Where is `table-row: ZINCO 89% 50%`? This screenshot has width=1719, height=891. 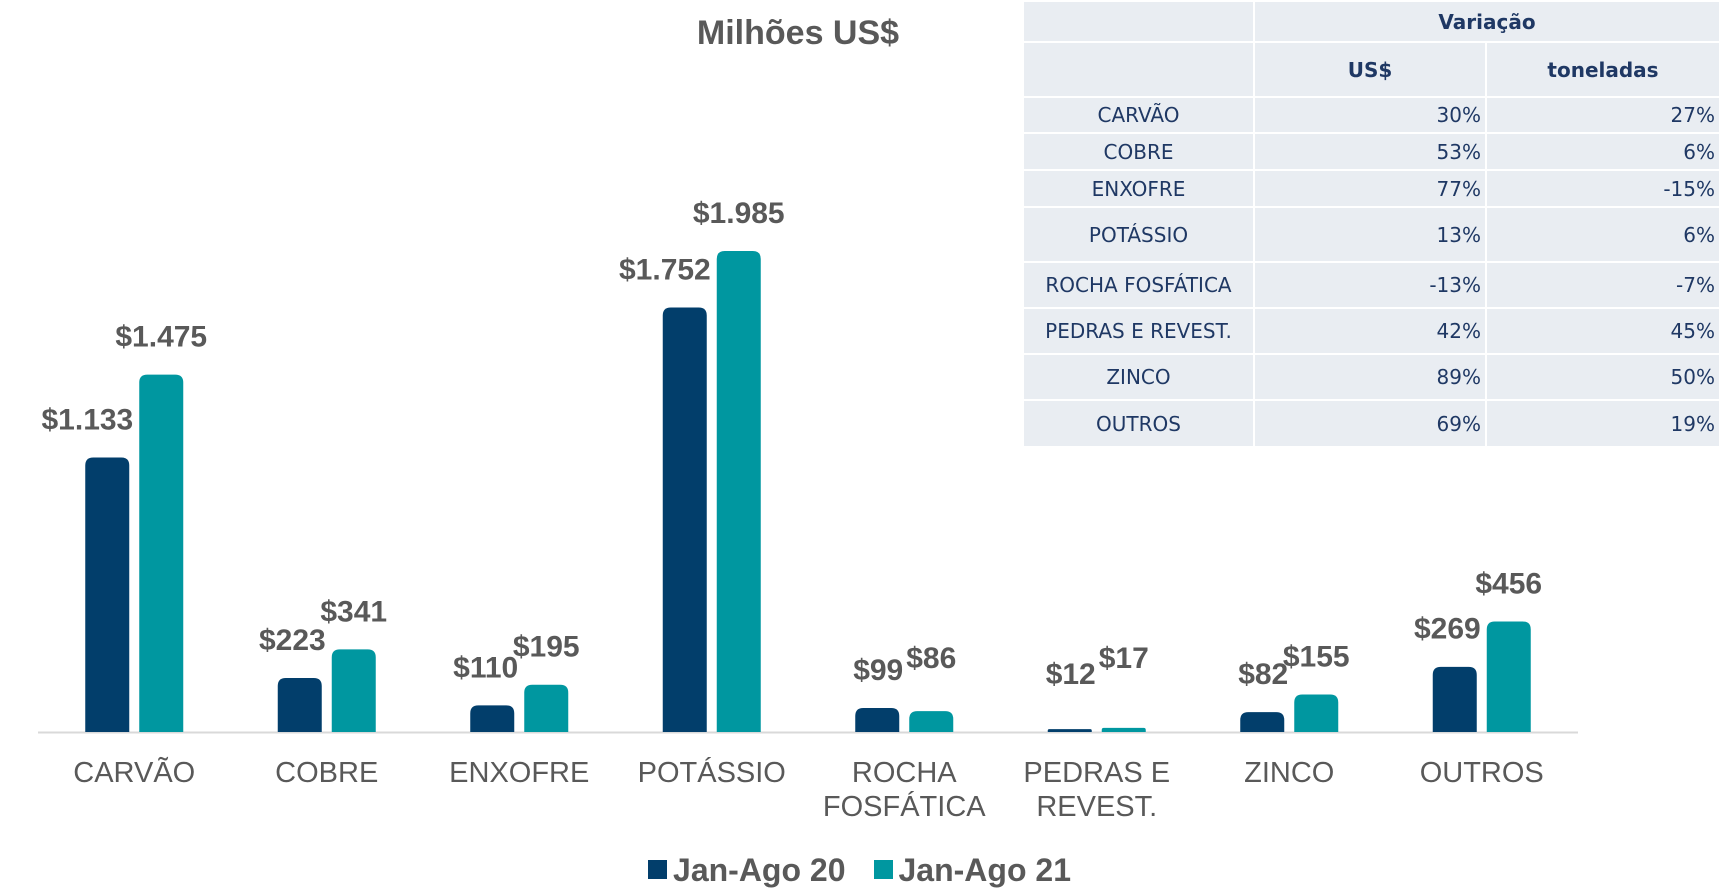 table-row: ZINCO 89% 50% is located at coordinates (1370, 377).